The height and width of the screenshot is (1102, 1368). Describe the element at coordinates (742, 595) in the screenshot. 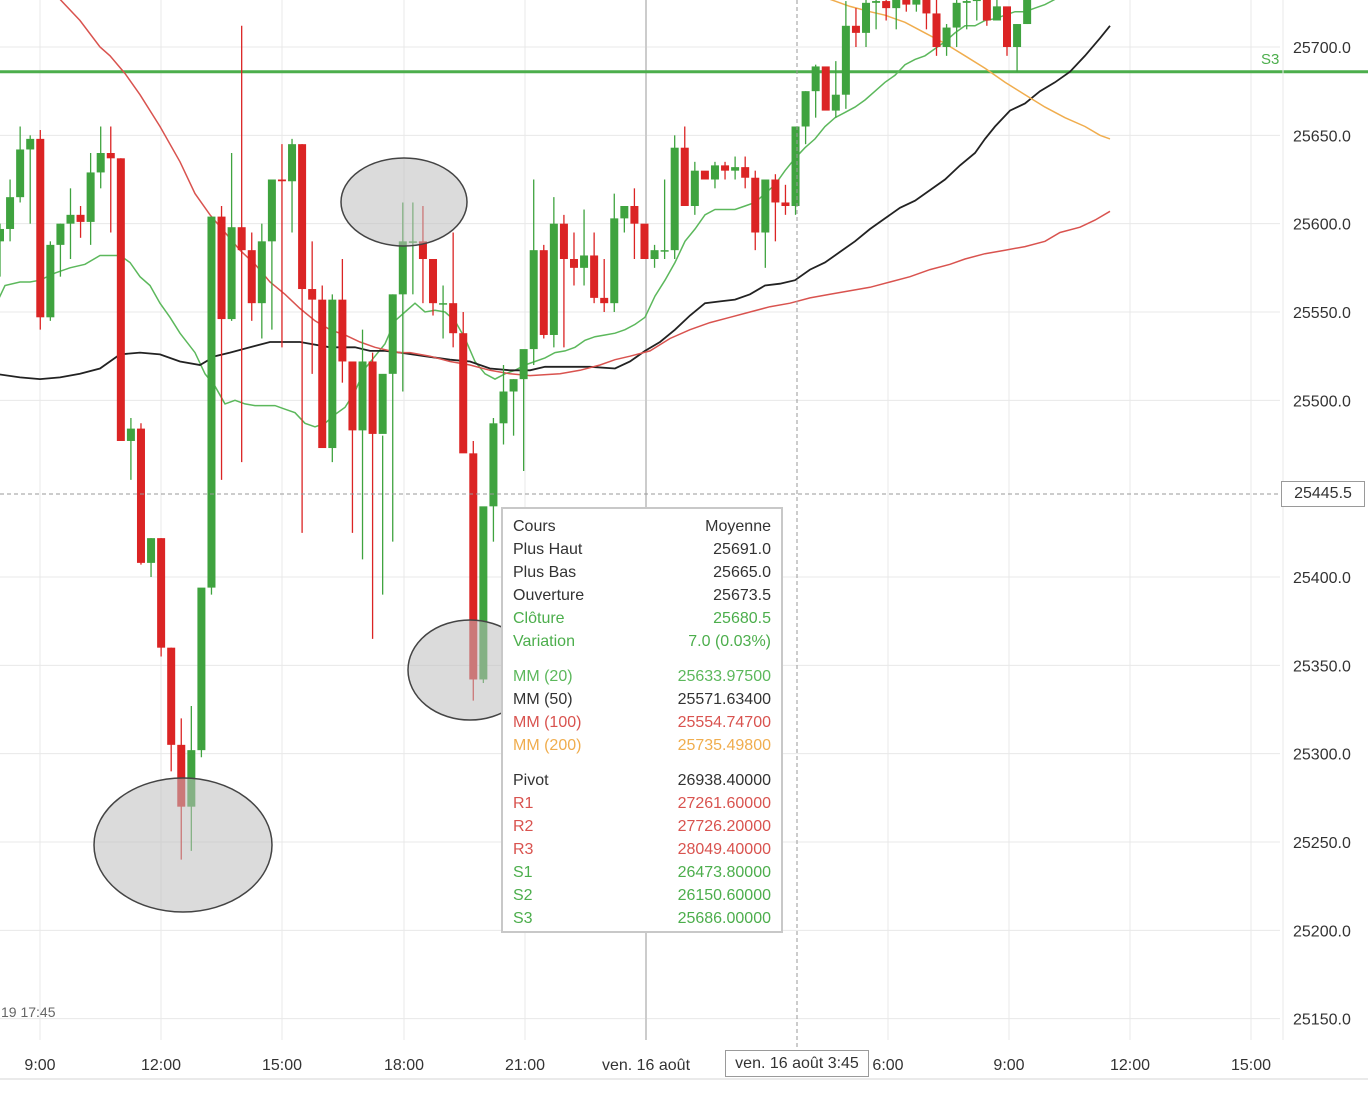

I see `tooltip-value: 25673.5` at that location.